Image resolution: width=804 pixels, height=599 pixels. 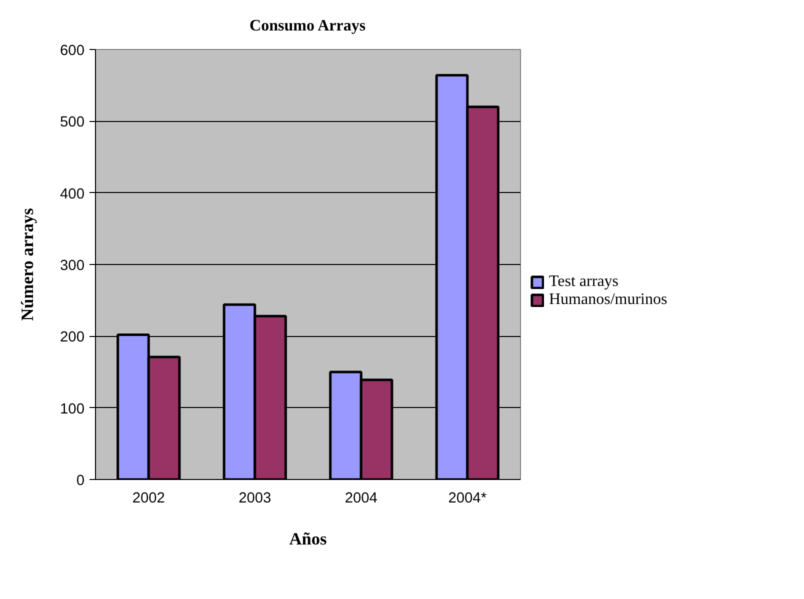 What do you see at coordinates (467, 498) in the screenshot?
I see `x-tick-label: 2004*` at bounding box center [467, 498].